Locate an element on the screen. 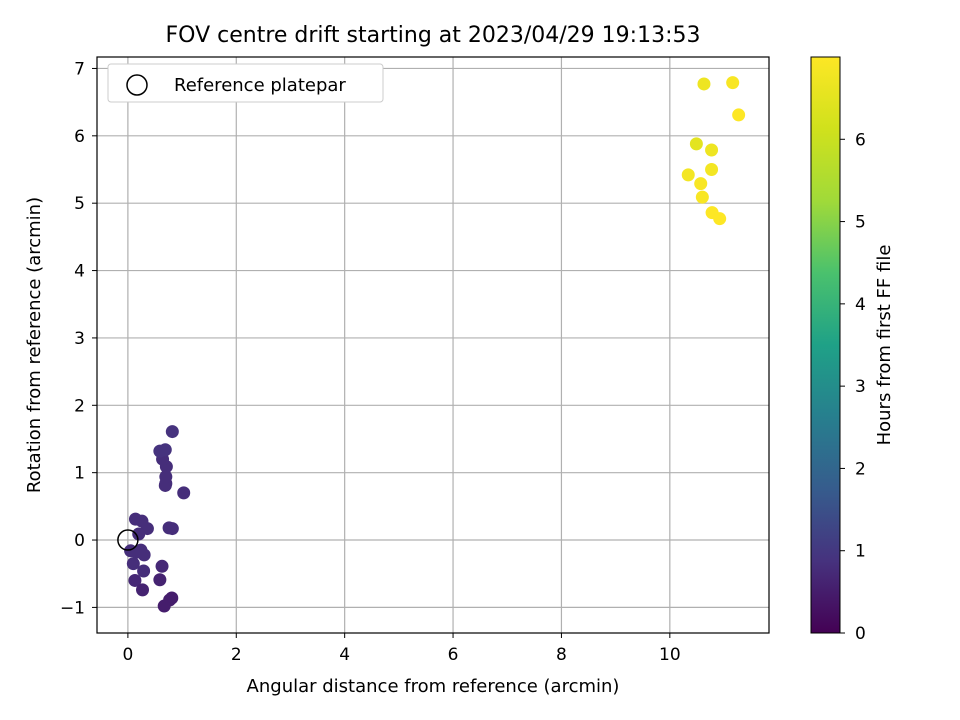 The width and height of the screenshot is (960, 720). y-tick-label: 1 is located at coordinates (79, 474).